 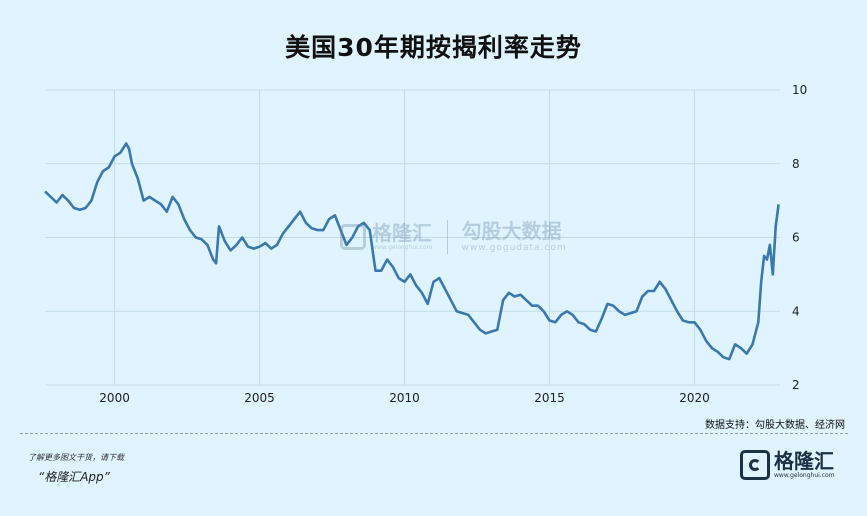 What do you see at coordinates (796, 164) in the screenshot?
I see `y-tick-label: 8` at bounding box center [796, 164].